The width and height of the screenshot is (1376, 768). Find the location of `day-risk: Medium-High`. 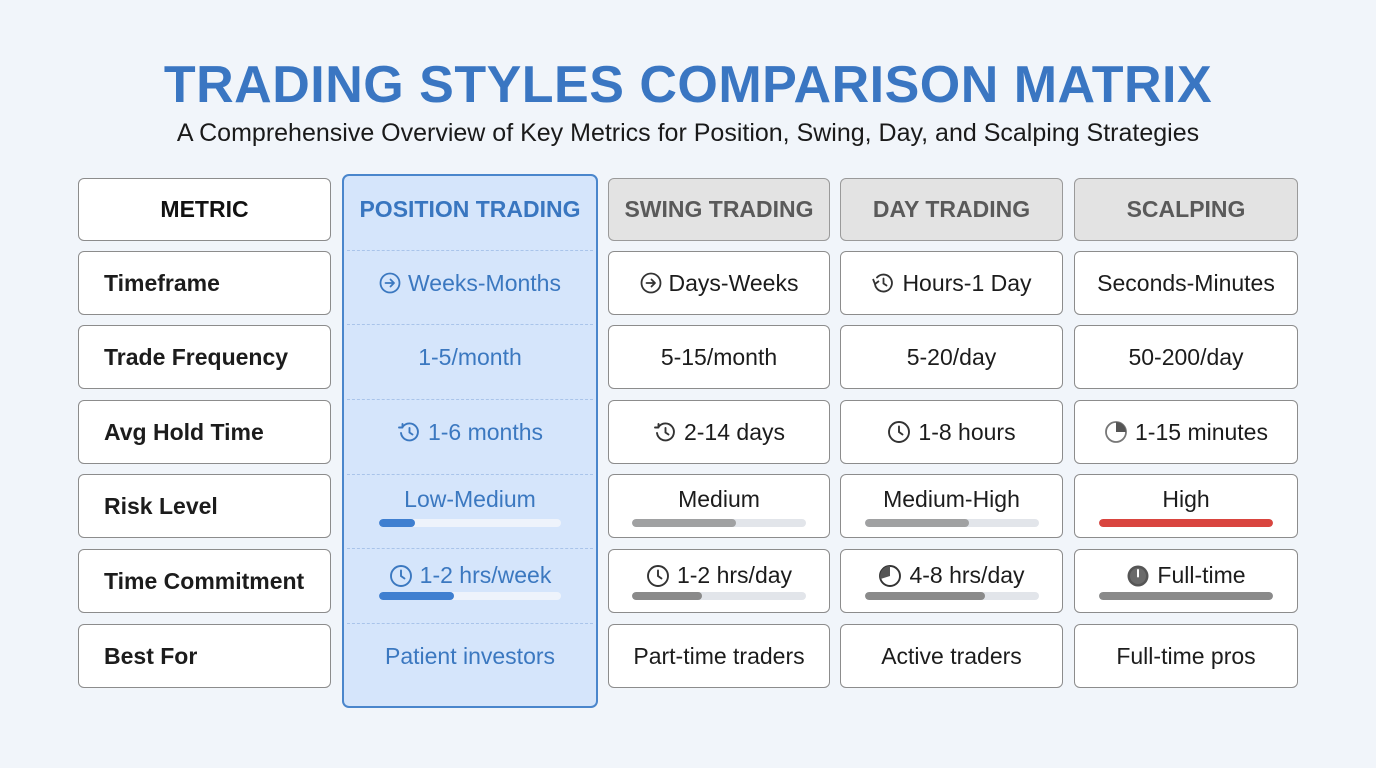

day-risk: Medium-High is located at coordinates (951, 506).